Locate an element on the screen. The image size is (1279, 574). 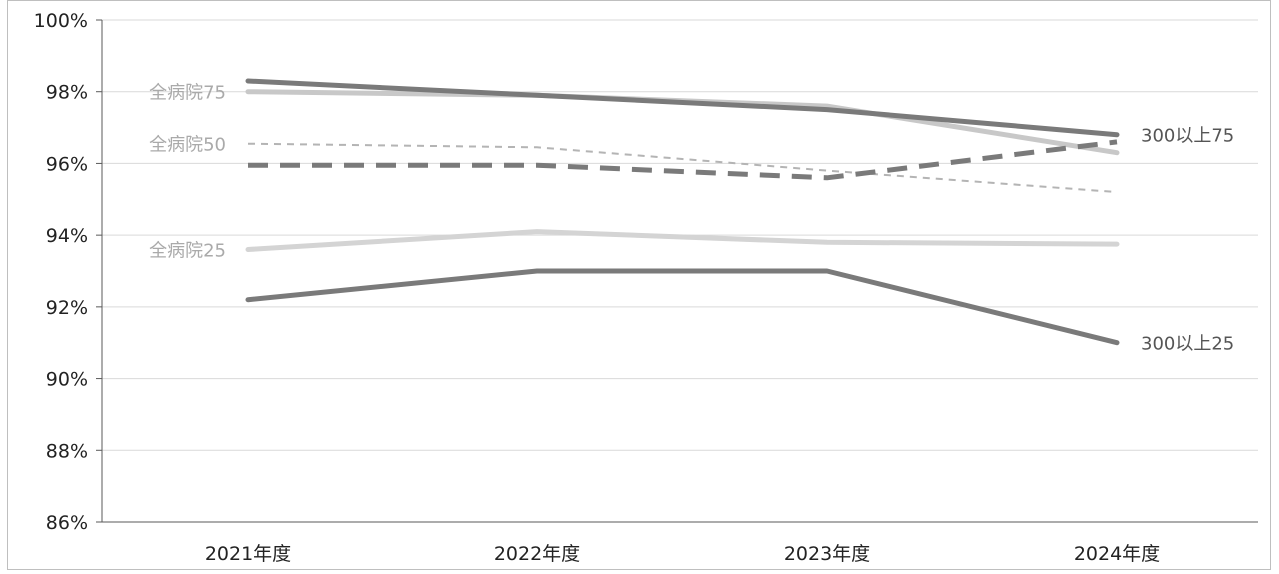
series-label: 300以上75 is located at coordinates (1187, 136).